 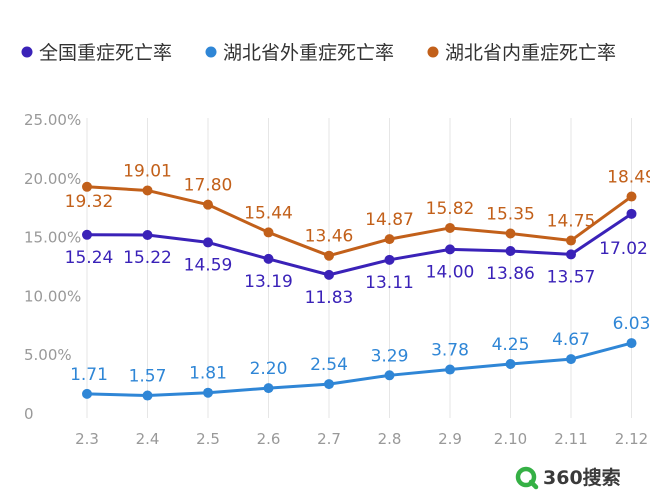 What do you see at coordinates (269, 439) in the screenshot?
I see `x-tick-label: 2.6` at bounding box center [269, 439].